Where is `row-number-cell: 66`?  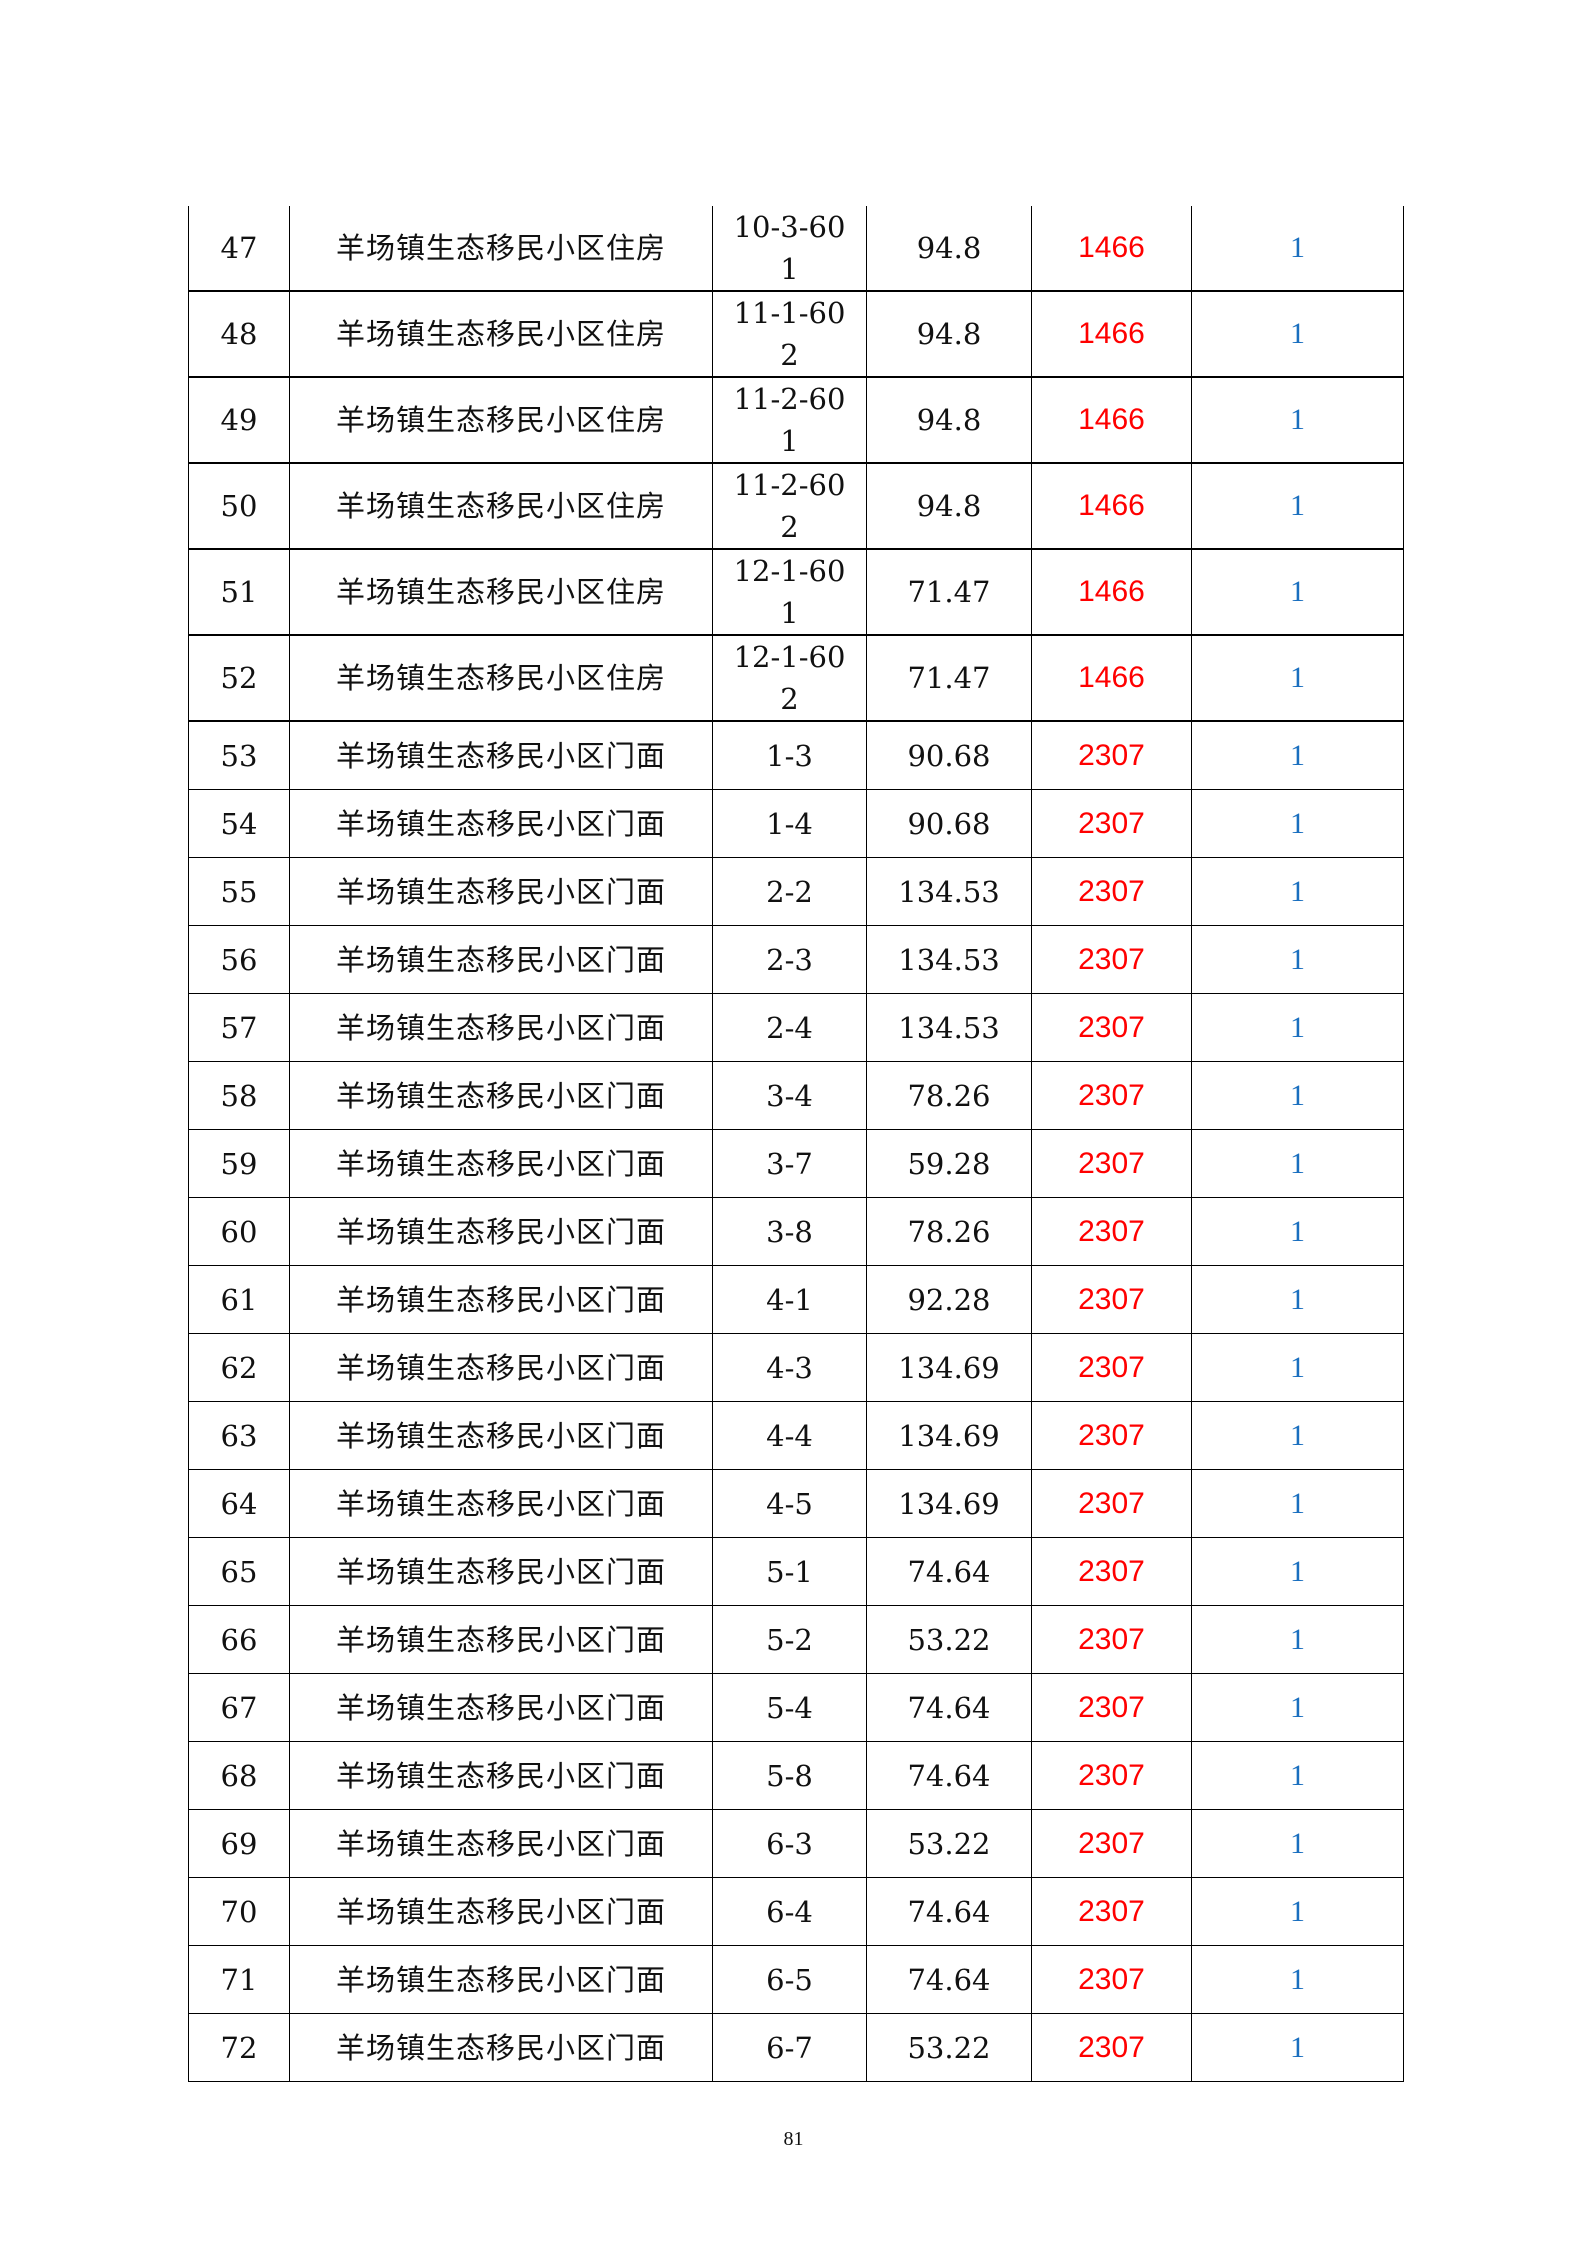 row-number-cell: 66 is located at coordinates (239, 1639).